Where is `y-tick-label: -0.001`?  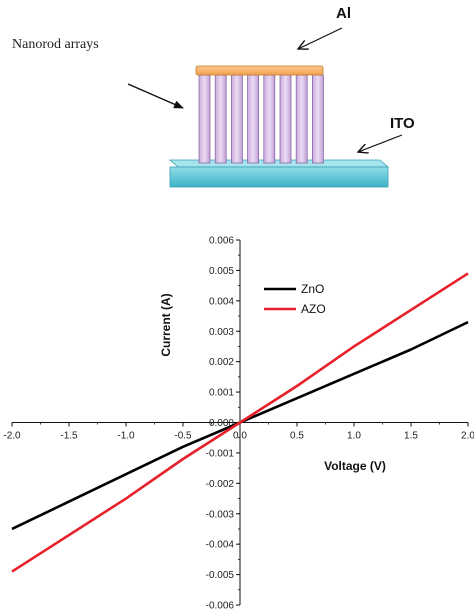 y-tick-label: -0.001 is located at coordinates (220, 453).